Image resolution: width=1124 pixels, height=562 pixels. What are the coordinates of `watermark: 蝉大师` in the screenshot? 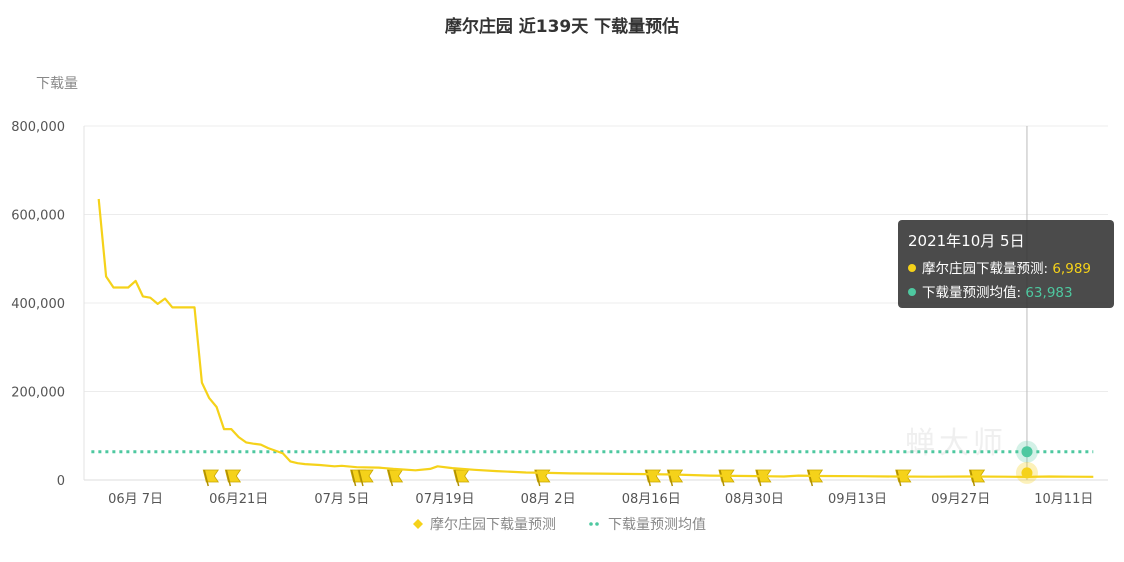 It's located at (956, 443).